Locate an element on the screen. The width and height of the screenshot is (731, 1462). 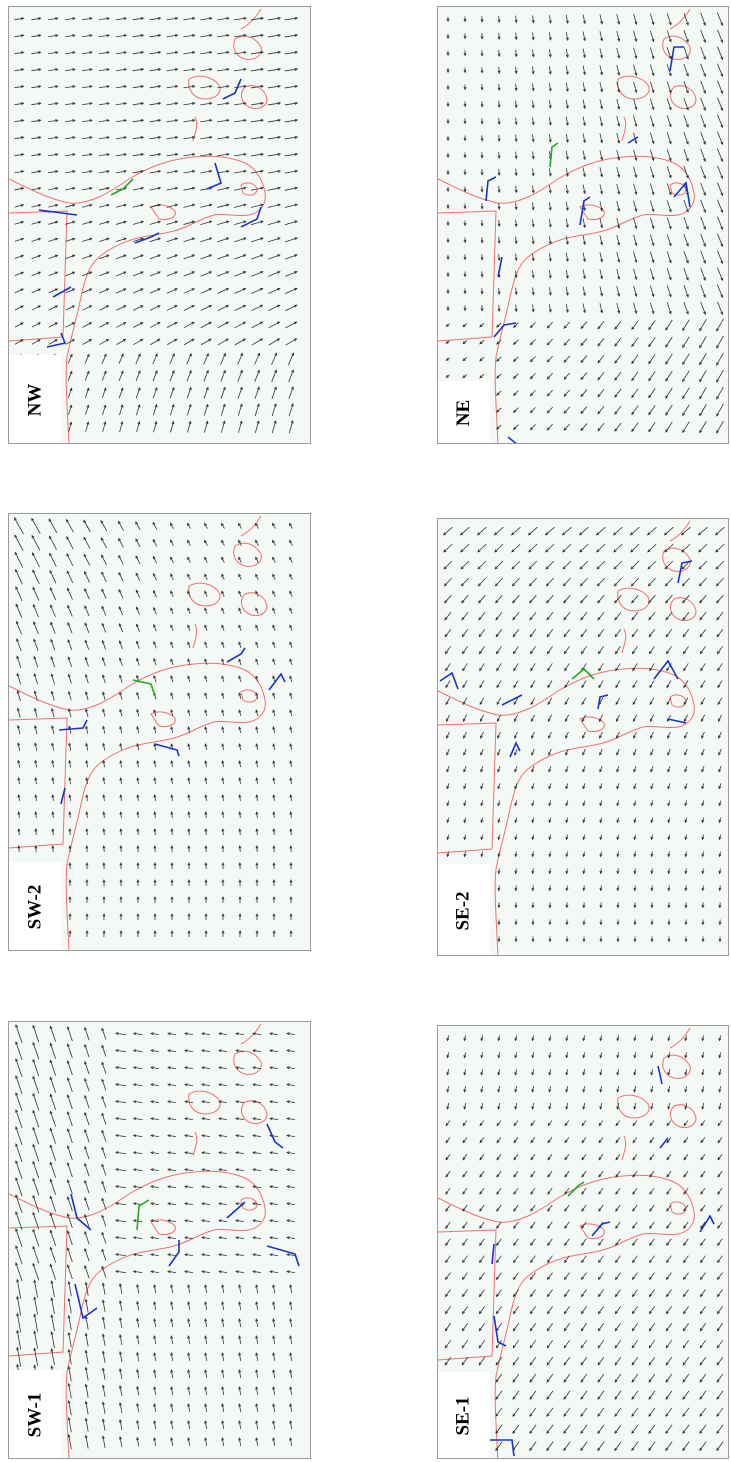
panel-label-text: NE is located at coordinates (463, 413).